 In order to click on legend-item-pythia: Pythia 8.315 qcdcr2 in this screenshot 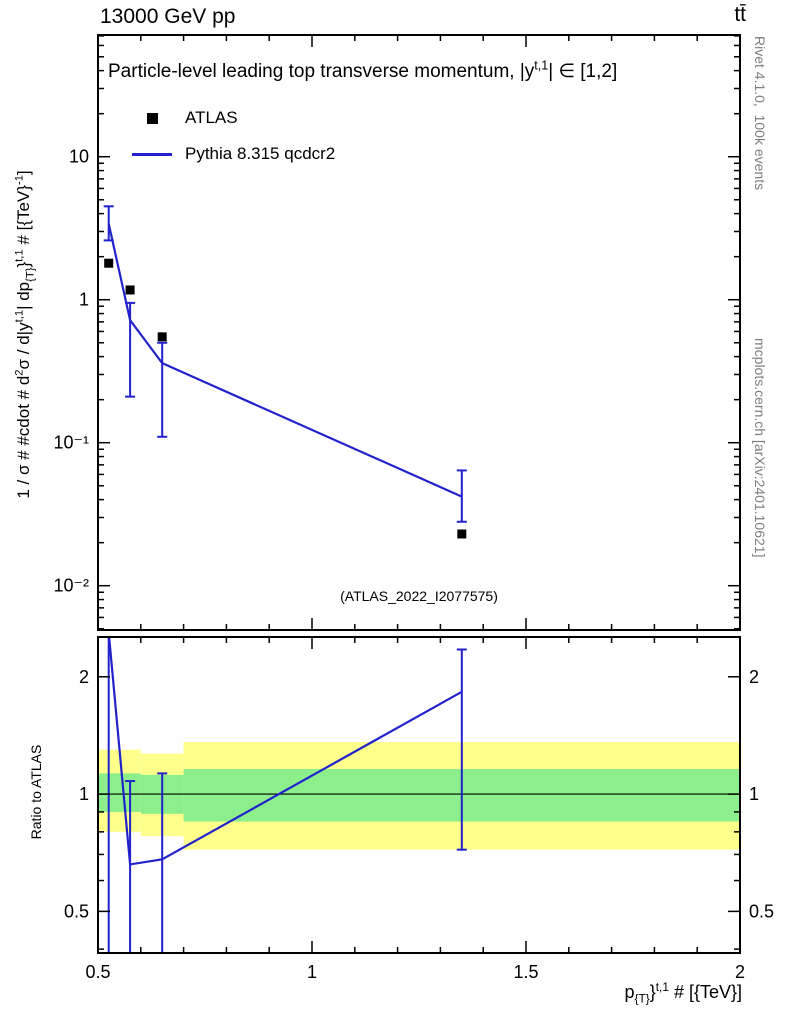, I will do `click(233, 154)`.